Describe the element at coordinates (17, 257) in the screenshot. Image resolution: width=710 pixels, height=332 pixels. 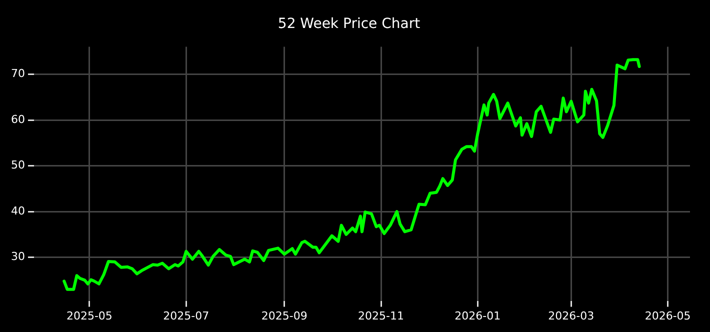
I see `y-tick-label: 30` at that location.